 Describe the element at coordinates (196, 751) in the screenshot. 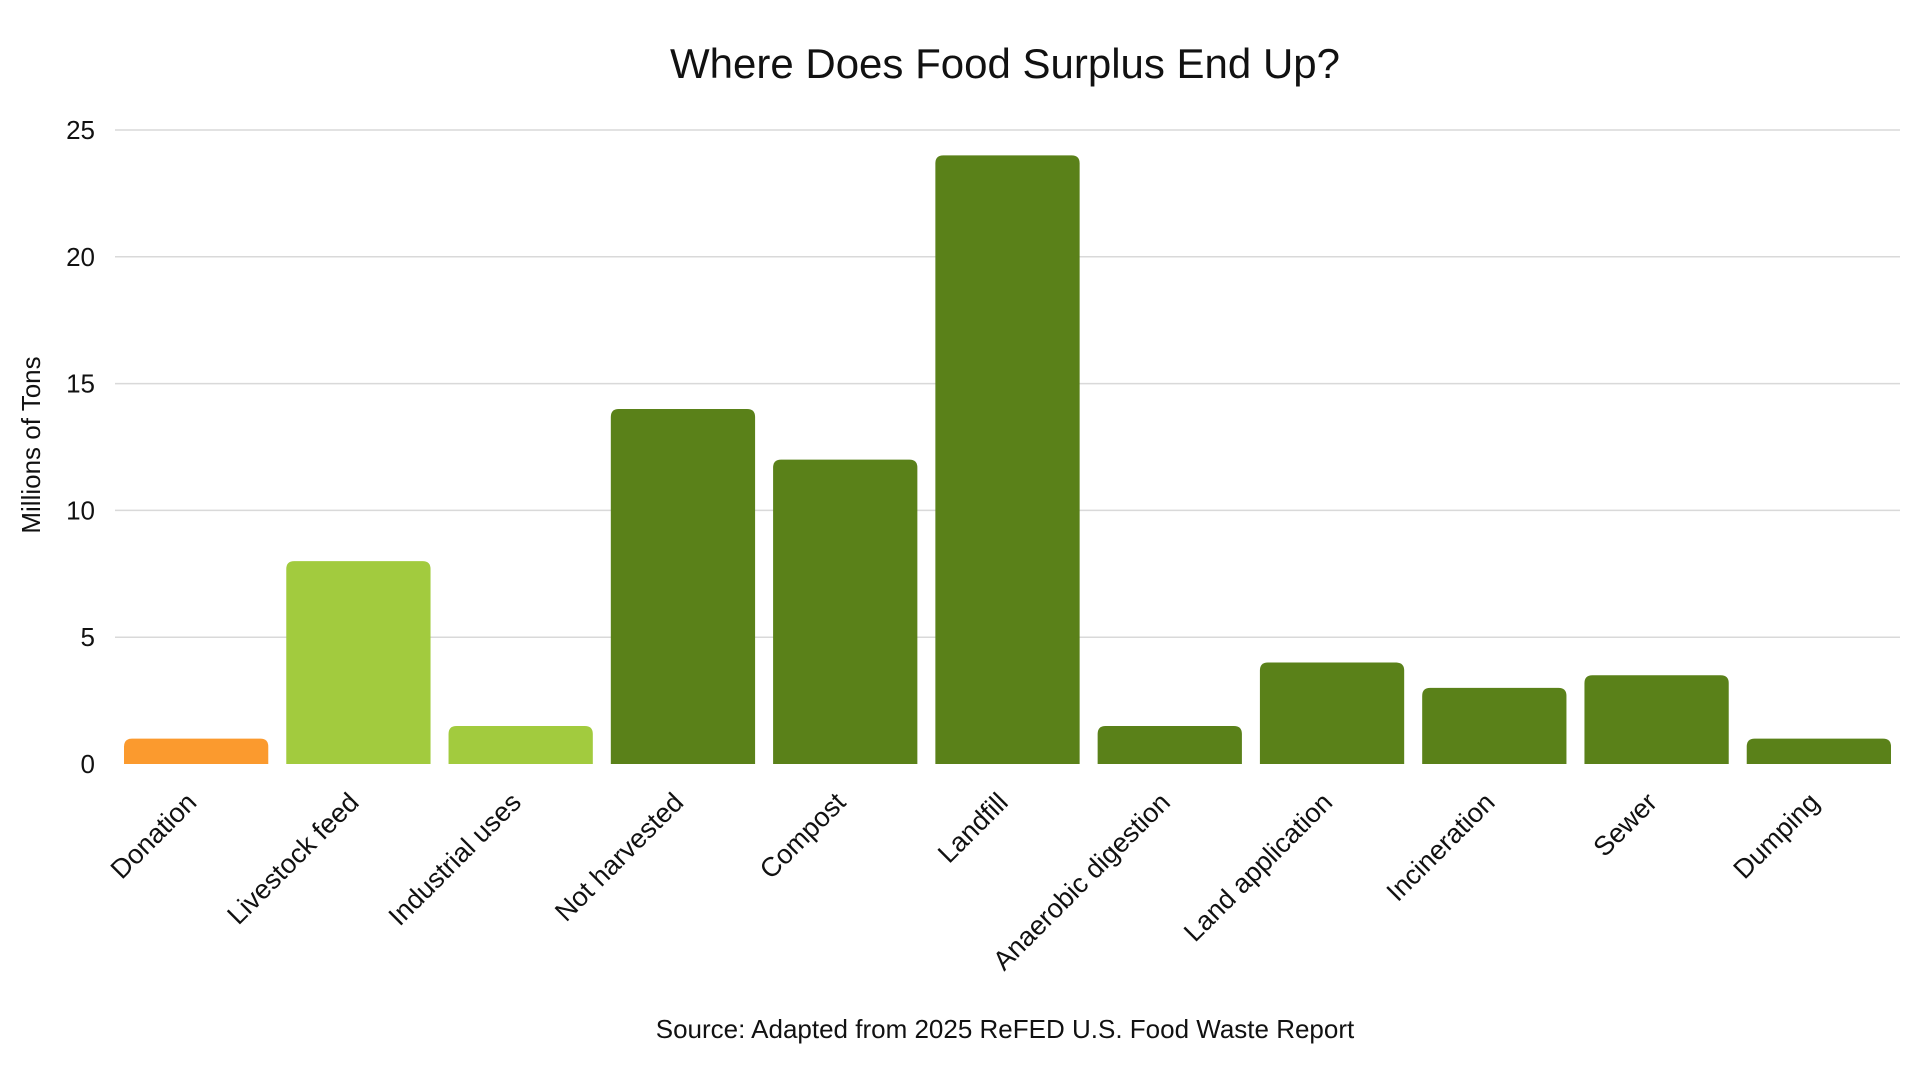

I see `bar-donation` at that location.